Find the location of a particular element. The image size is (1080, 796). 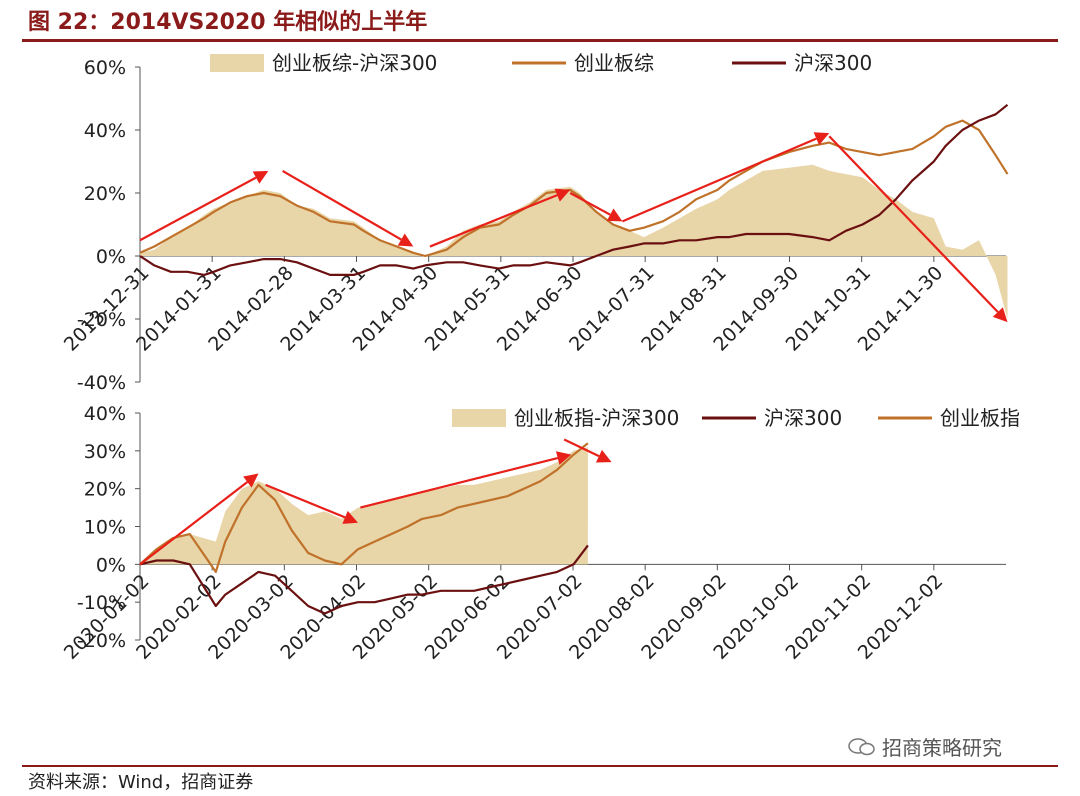

y-tick-label: 60% is located at coordinates (105, 68).